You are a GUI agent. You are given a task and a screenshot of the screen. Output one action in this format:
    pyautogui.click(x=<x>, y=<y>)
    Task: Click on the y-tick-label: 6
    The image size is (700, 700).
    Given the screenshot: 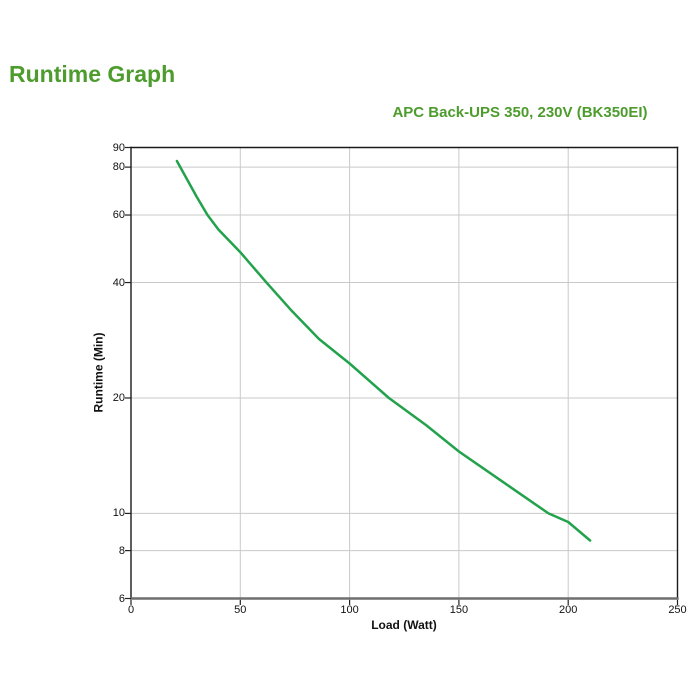 What is the action you would take?
    pyautogui.click(x=121, y=598)
    